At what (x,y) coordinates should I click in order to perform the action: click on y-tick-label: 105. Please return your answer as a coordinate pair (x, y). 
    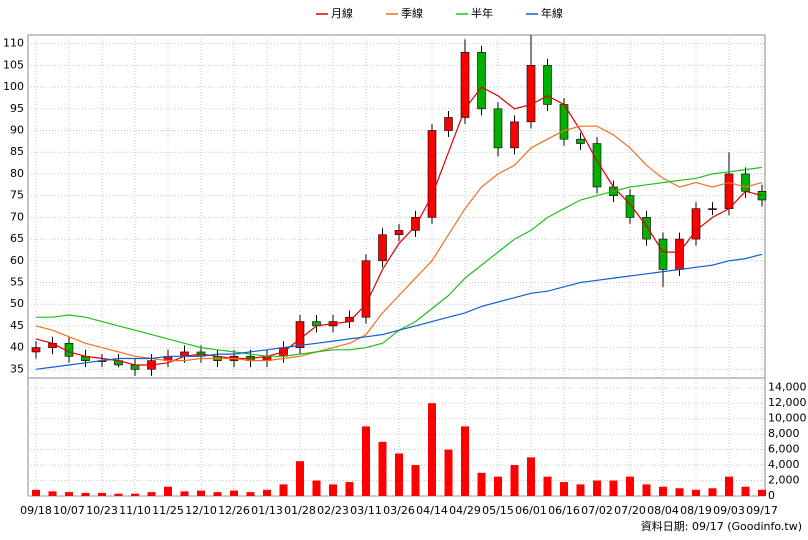
    Looking at the image, I should click on (13, 64).